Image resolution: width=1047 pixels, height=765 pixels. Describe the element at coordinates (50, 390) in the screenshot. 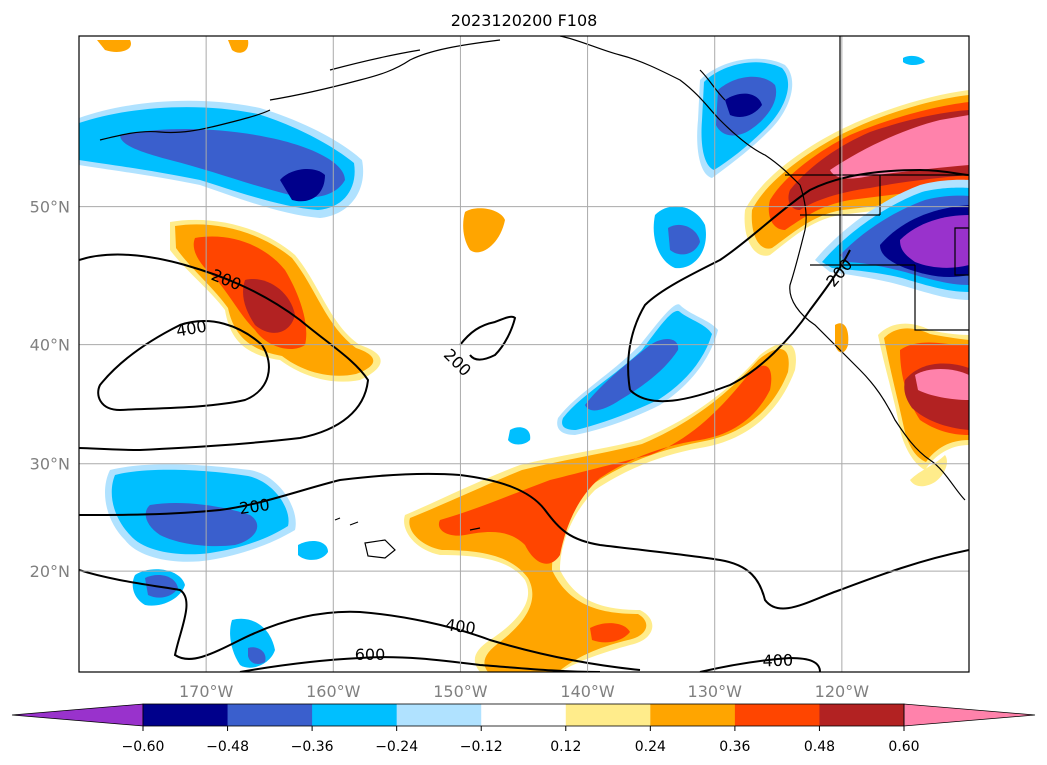

I see `latitude-tick-labels: 50°N 40°N 30°N 20°N` at that location.